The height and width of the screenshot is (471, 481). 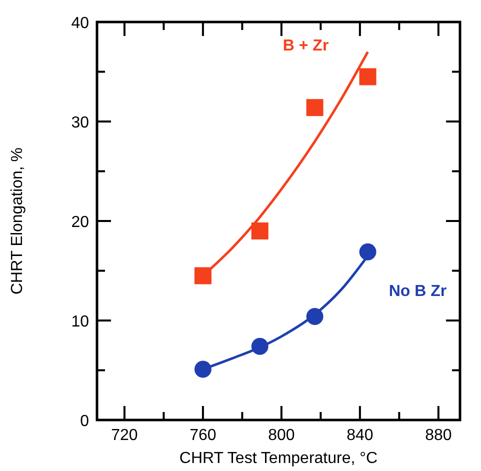 I want to click on text: B + Zr, so click(x=305, y=46).